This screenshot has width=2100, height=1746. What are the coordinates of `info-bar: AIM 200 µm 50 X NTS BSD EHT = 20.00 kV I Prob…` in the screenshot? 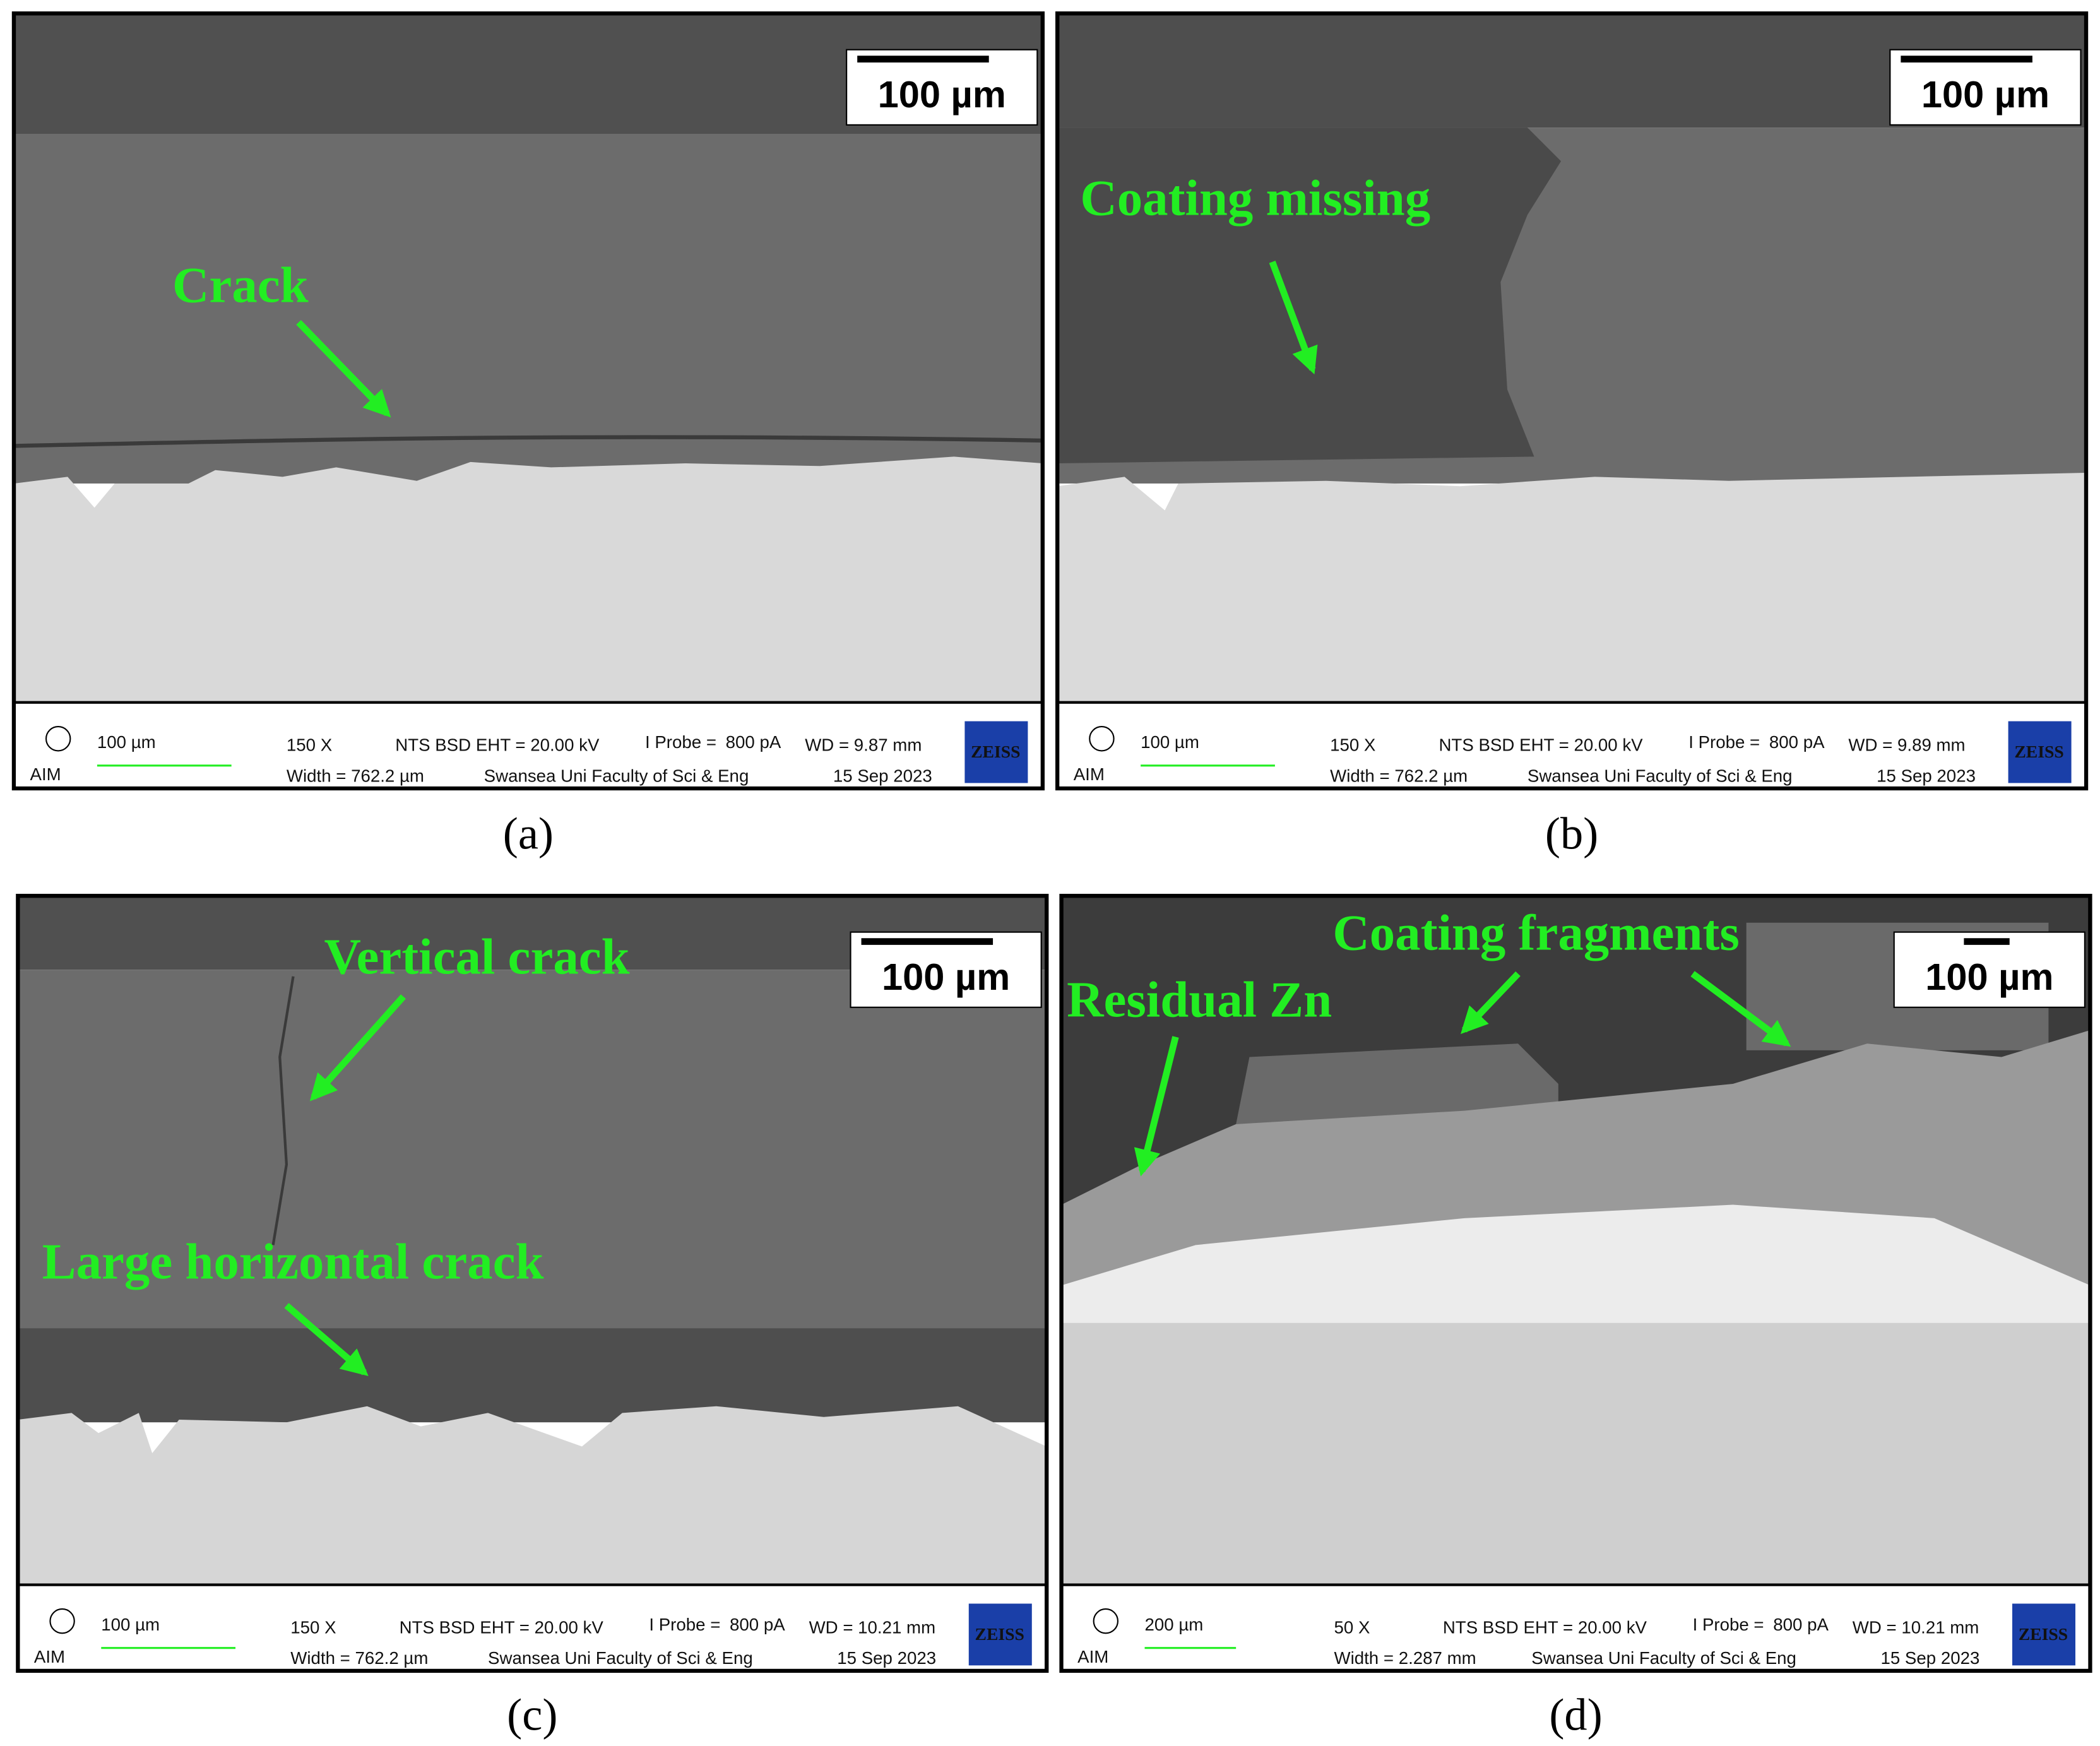 It's located at (1576, 1626).